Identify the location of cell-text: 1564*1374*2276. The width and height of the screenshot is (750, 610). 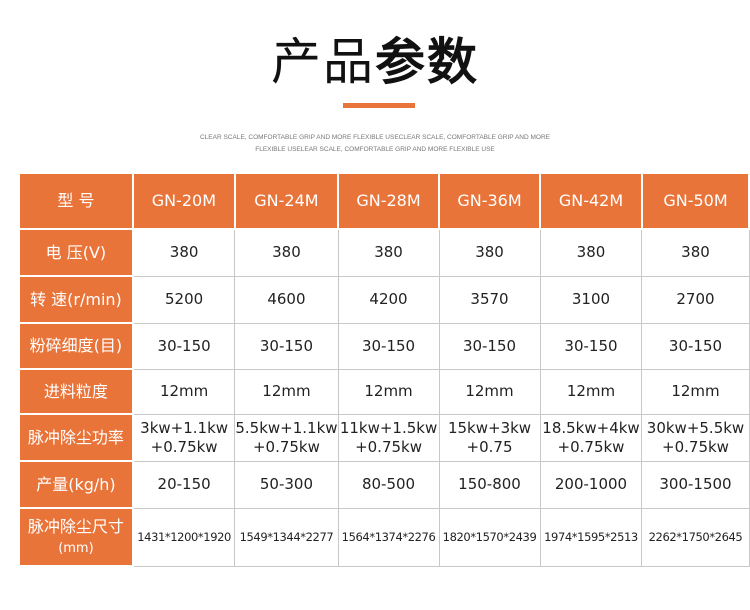
(388, 536).